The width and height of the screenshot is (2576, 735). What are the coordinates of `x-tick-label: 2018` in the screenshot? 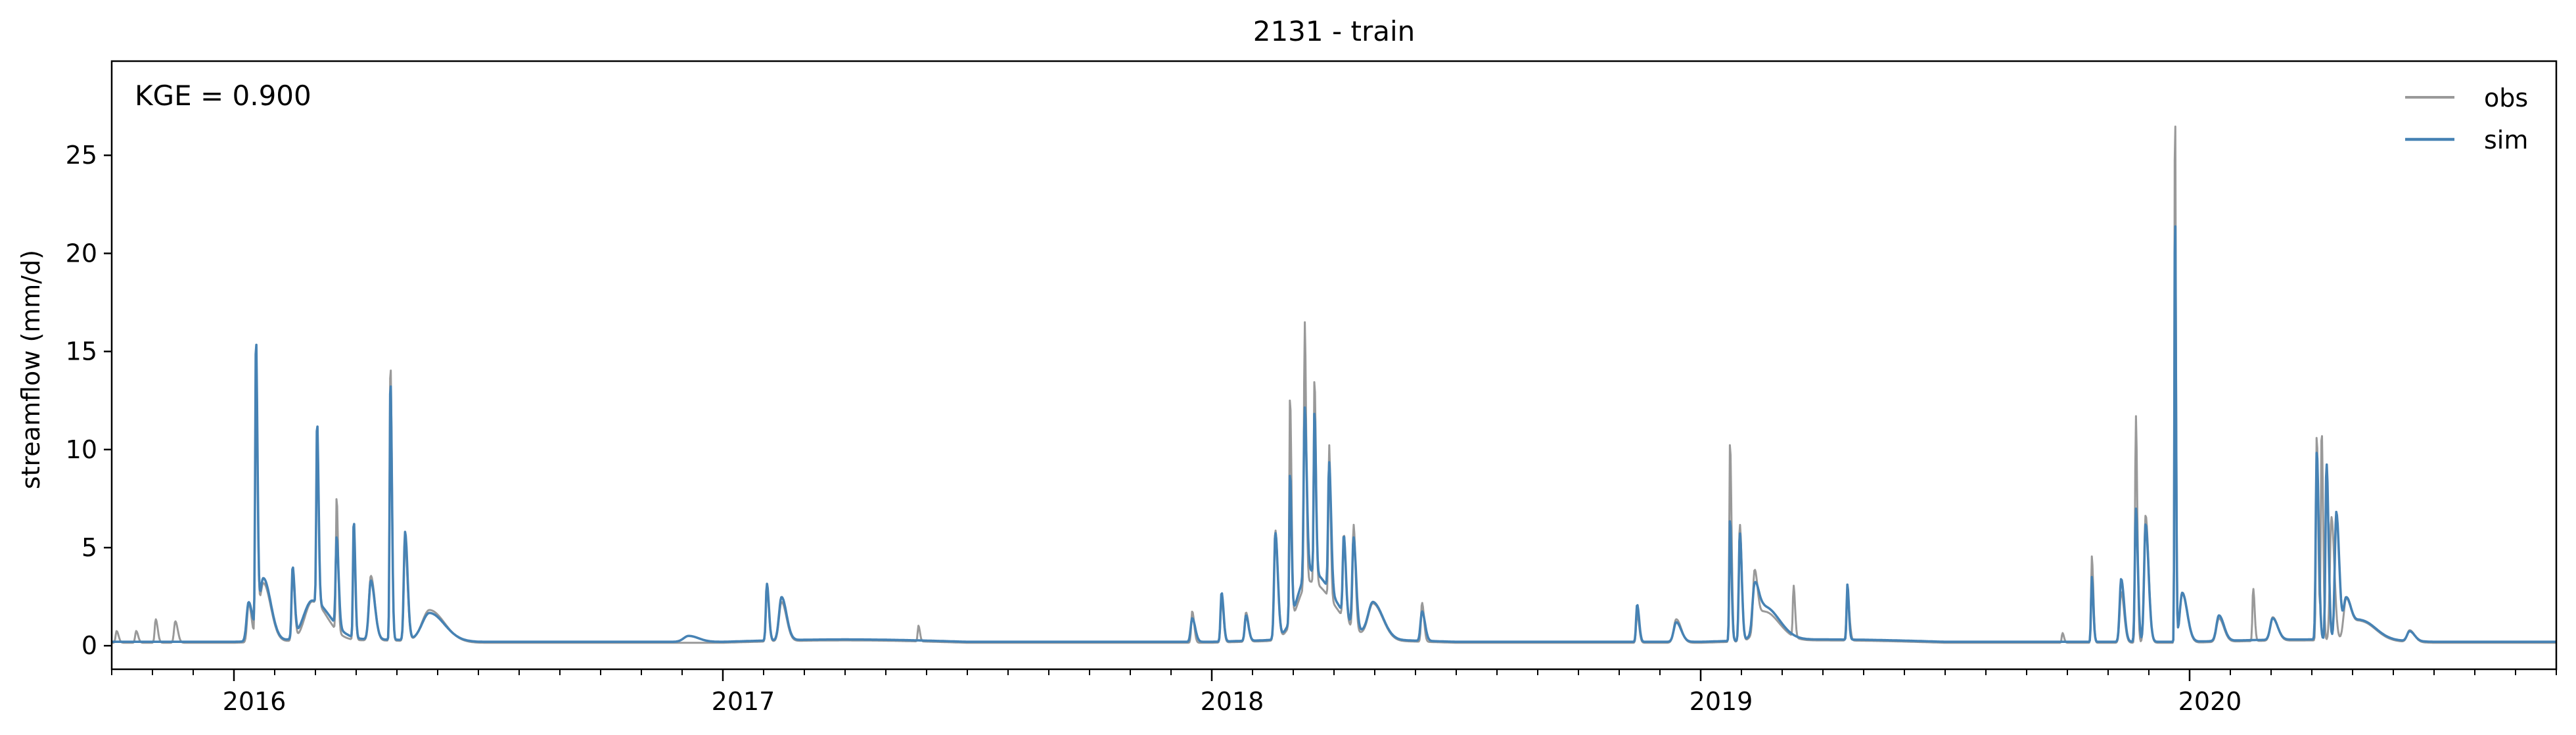 It's located at (1232, 702).